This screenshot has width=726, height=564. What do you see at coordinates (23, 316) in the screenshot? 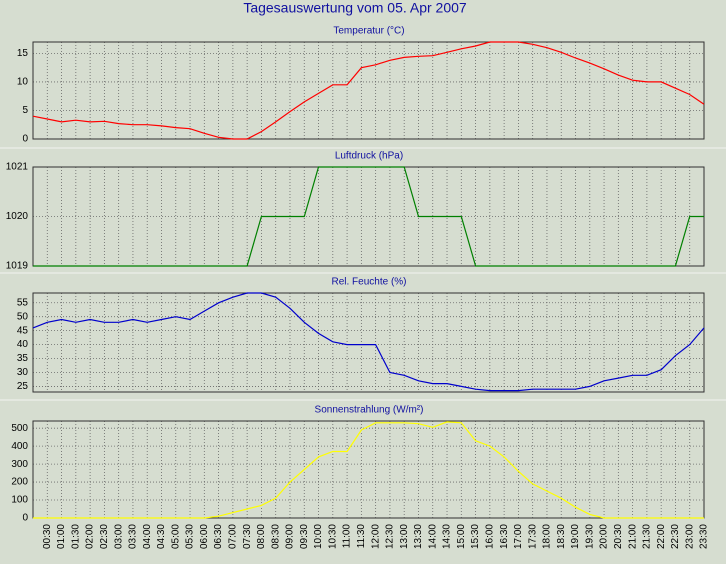
I see `y-tick-label: 50` at bounding box center [23, 316].